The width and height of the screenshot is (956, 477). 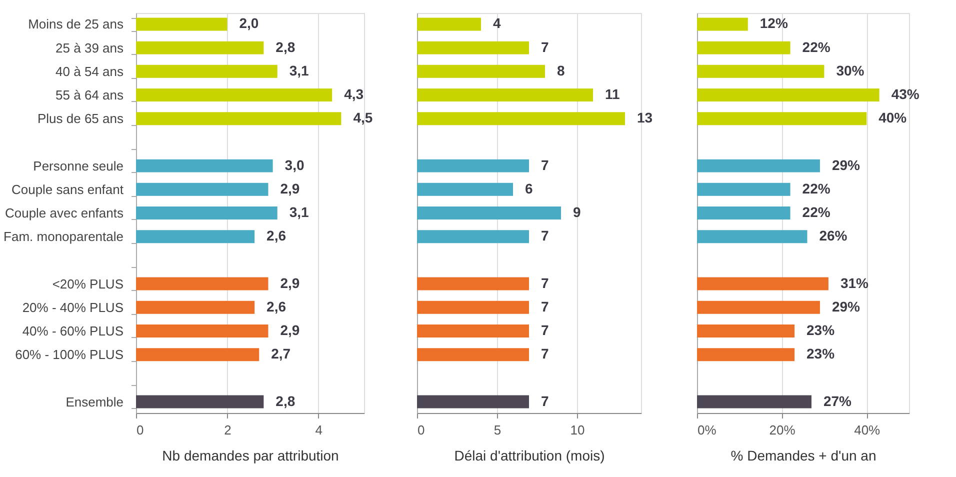 I want to click on x-axis-title: Délai d'attribution (mois), so click(x=529, y=456).